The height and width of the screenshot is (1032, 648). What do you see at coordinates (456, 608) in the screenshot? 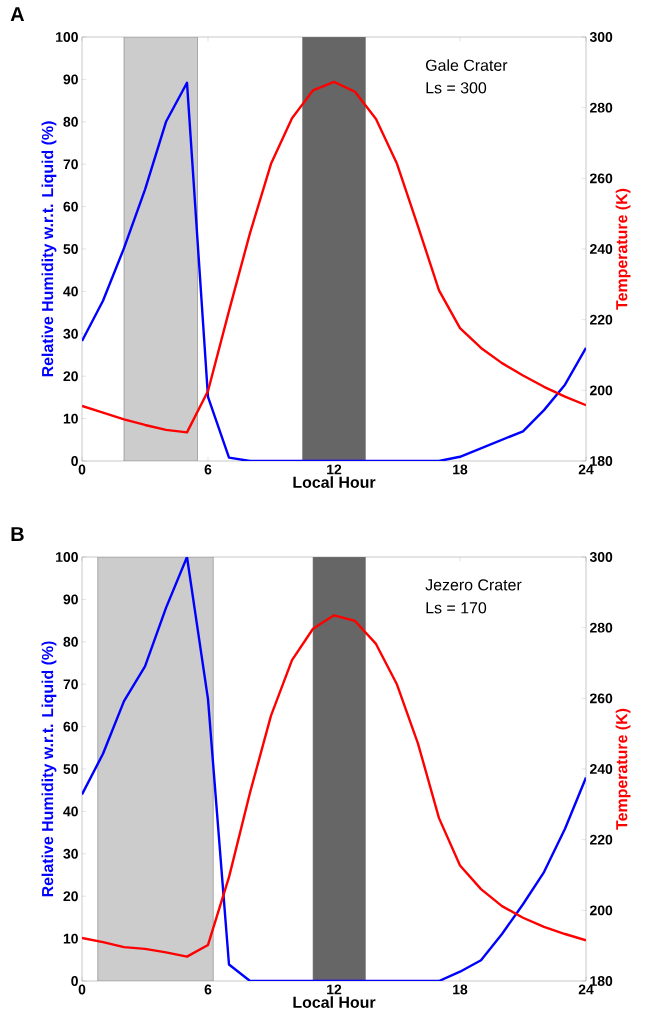
I see `annotation: Ls = 170` at bounding box center [456, 608].